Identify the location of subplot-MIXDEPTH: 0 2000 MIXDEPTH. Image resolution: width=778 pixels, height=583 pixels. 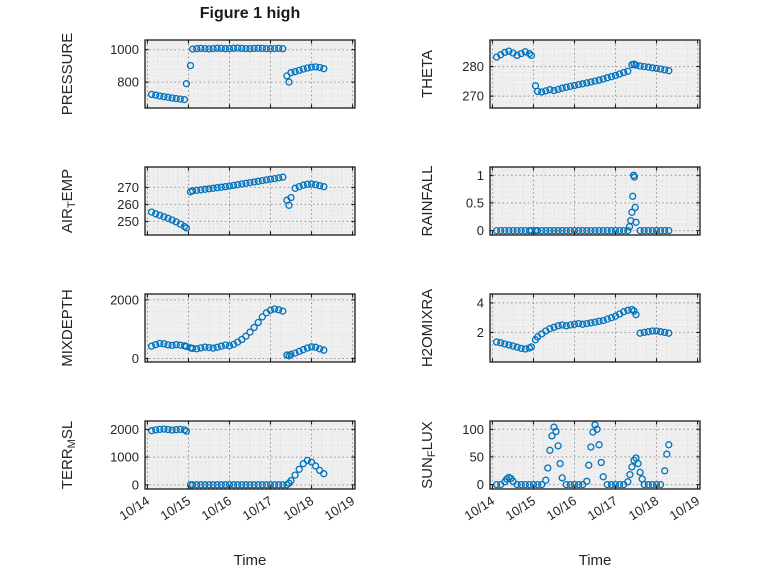
(207, 328).